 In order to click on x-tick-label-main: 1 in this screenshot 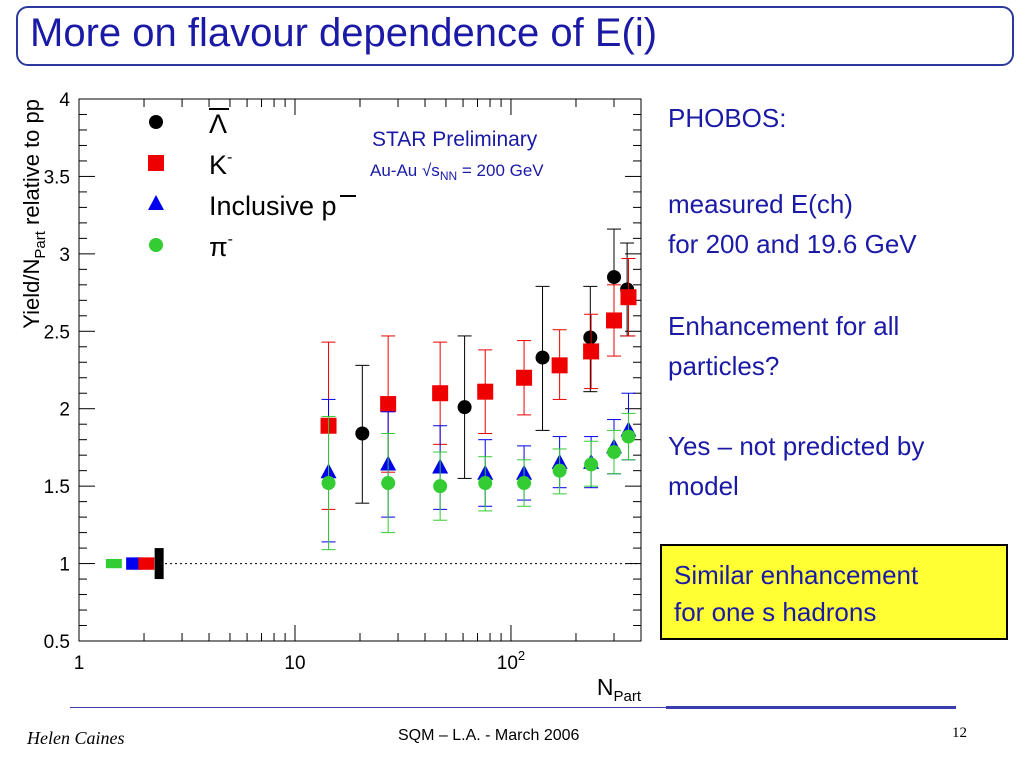, I will do `click(79, 663)`.